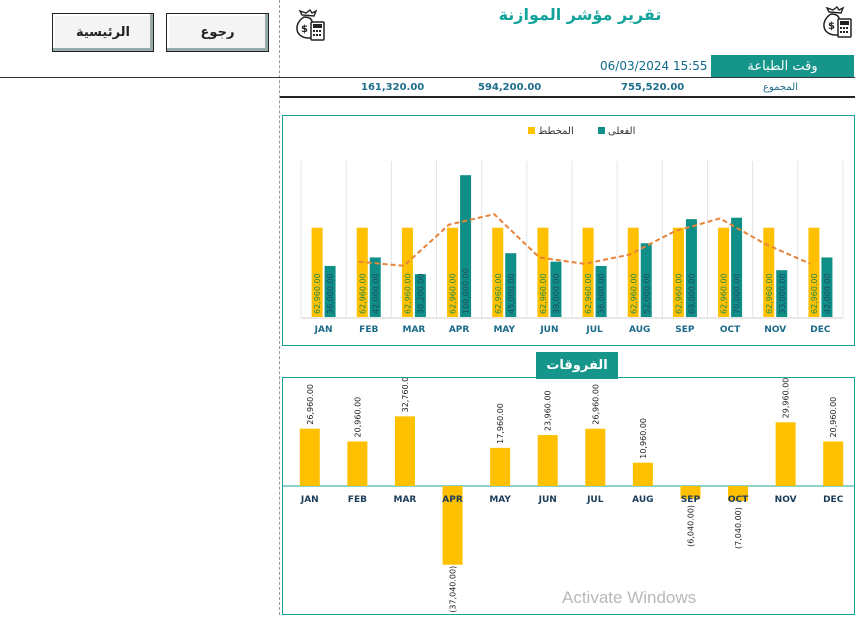  Describe the element at coordinates (500, 423) in the screenshot. I see `difference-value-label: 17,960.00` at that location.